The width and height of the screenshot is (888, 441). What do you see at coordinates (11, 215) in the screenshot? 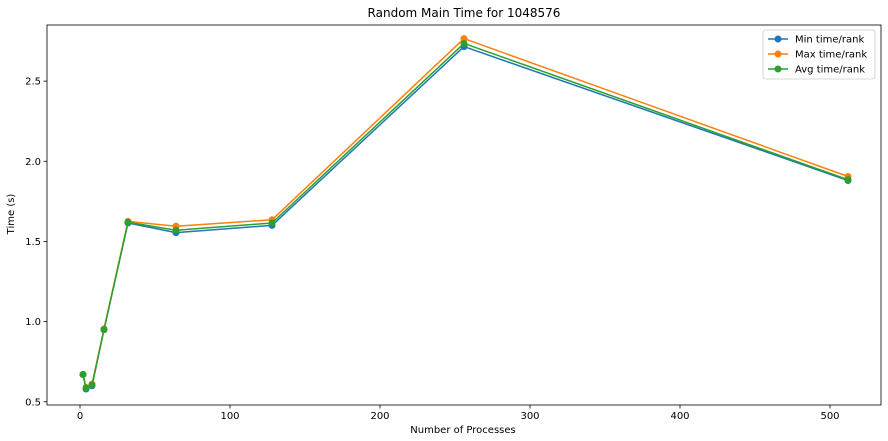
I see `y-axis-label: Time (s)` at bounding box center [11, 215].